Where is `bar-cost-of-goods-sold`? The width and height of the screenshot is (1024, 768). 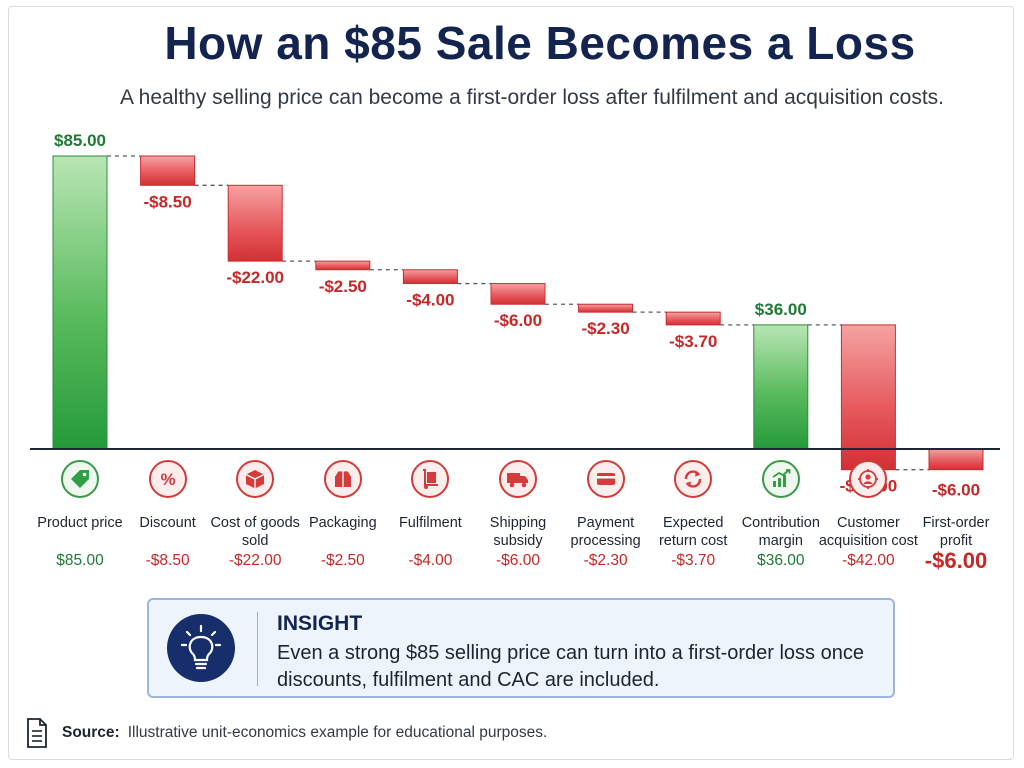
bar-cost-of-goods-sold is located at coordinates (255, 223).